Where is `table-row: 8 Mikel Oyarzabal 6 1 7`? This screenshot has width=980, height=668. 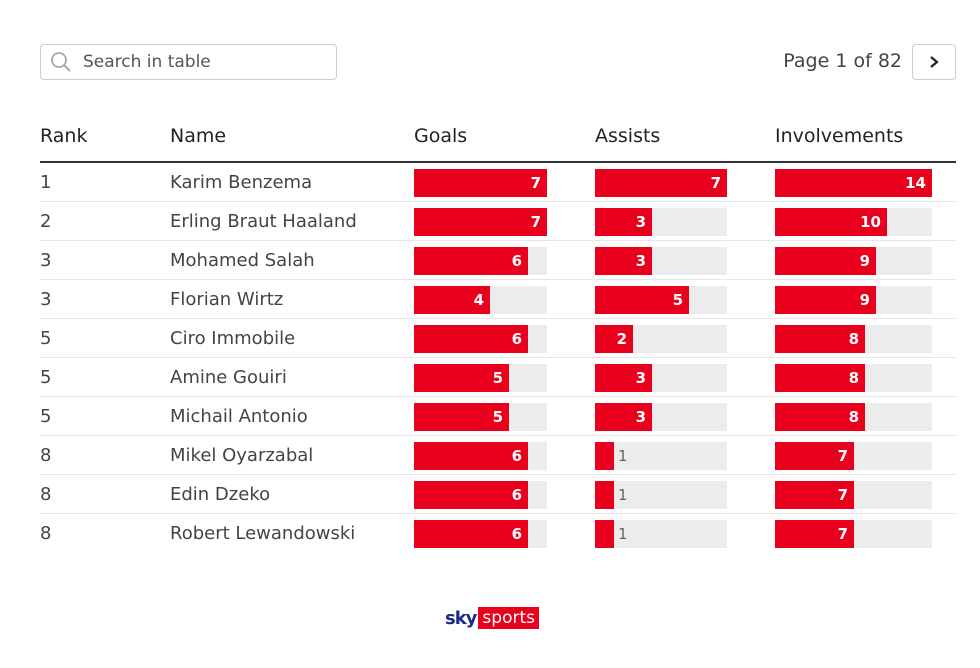
table-row: 8 Mikel Oyarzabal 6 1 7 is located at coordinates (498, 455).